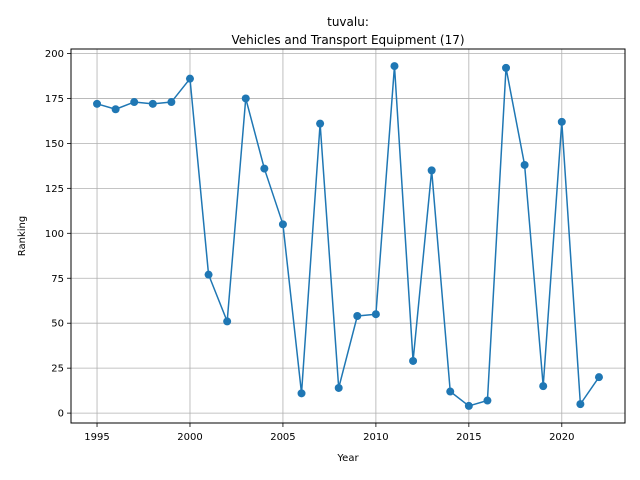 The image size is (640, 480). Describe the element at coordinates (347, 458) in the screenshot. I see `x-axis-label: Year` at that location.